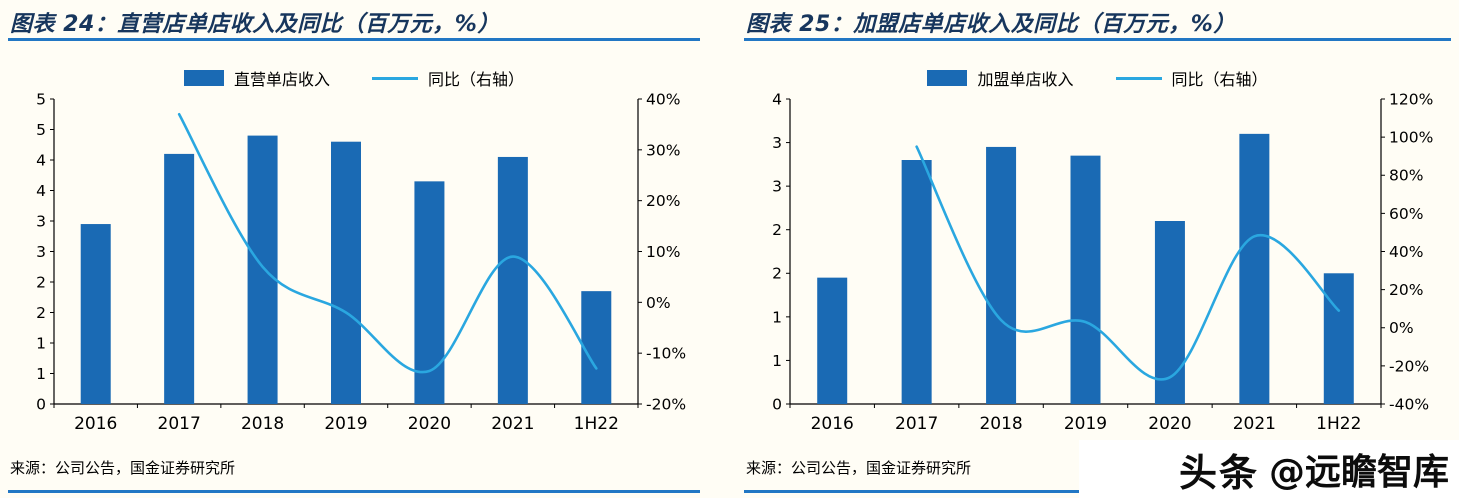  What do you see at coordinates (1128, 263) in the screenshot?
I see `yoy-trend-line` at bounding box center [1128, 263].